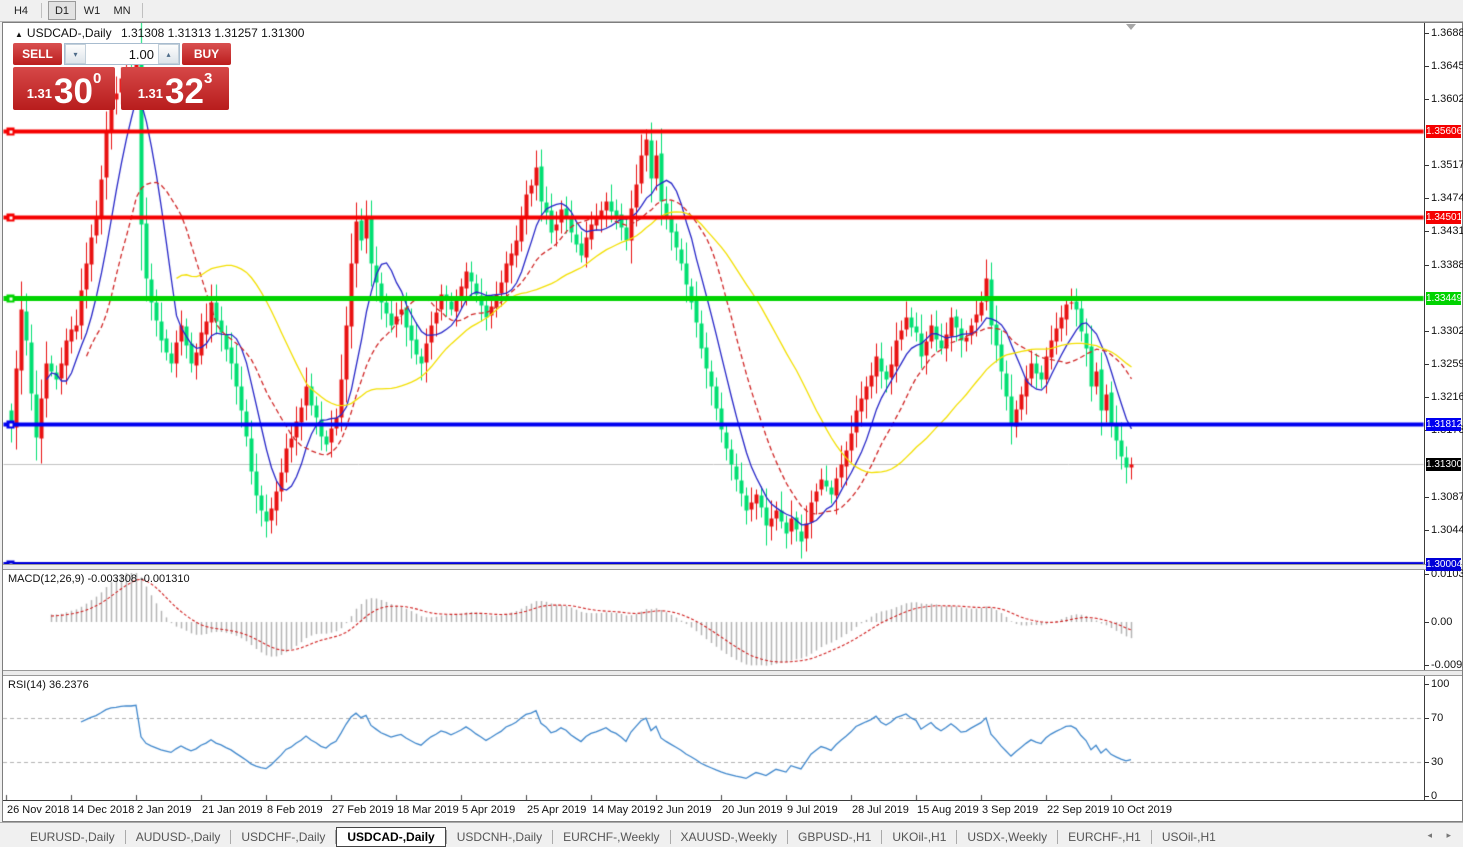 The image size is (1463, 847). Describe the element at coordinates (1104, 837) in the screenshot. I see `tab-eurchfh1: EURCHF-,H1` at that location.